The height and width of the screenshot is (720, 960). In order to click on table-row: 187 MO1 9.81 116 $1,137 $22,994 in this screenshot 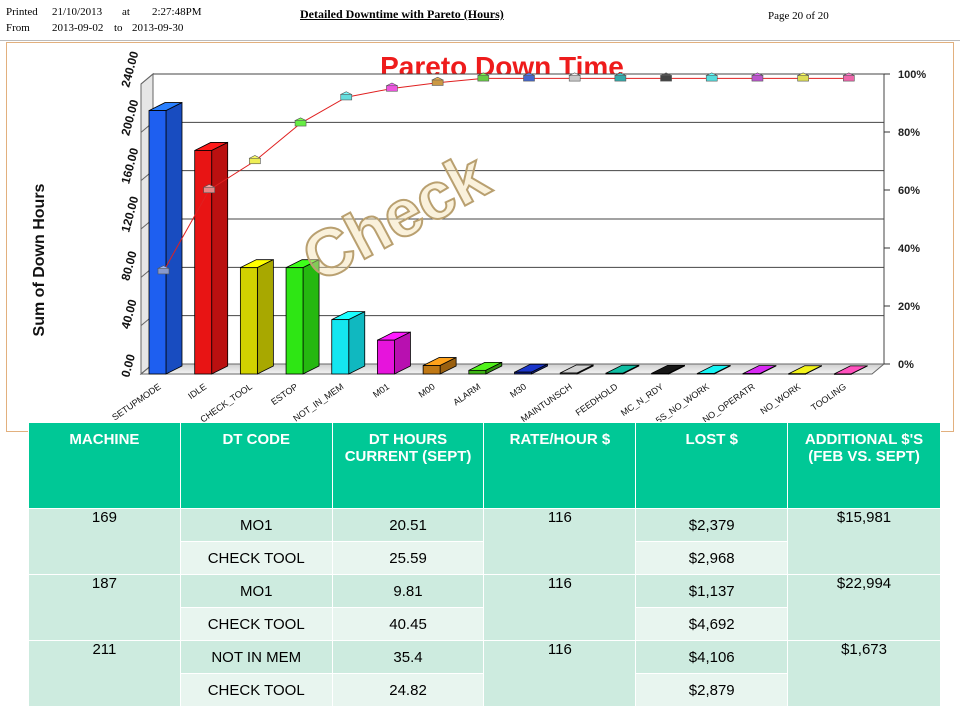, I will do `click(484, 607)`.